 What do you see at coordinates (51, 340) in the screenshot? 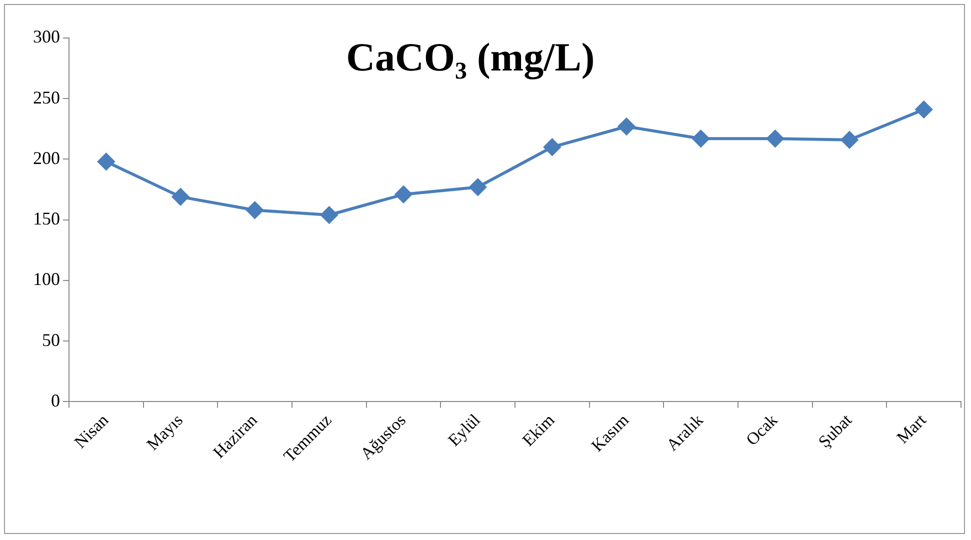
I see `y-tick-label: 50` at bounding box center [51, 340].